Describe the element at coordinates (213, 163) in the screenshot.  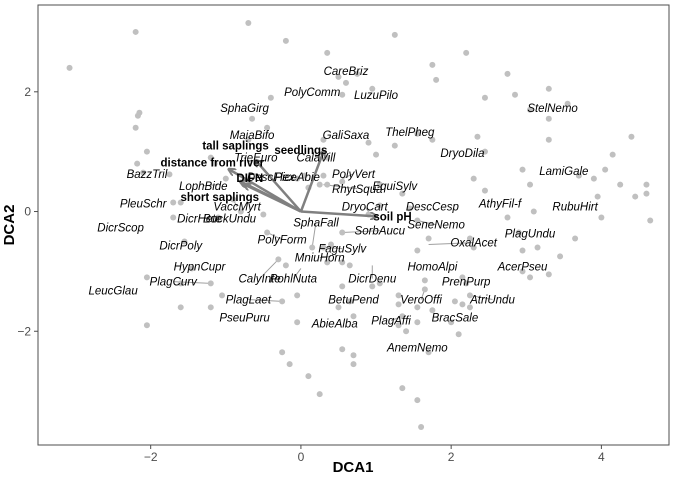
I see `vector-label: distance from river` at that location.